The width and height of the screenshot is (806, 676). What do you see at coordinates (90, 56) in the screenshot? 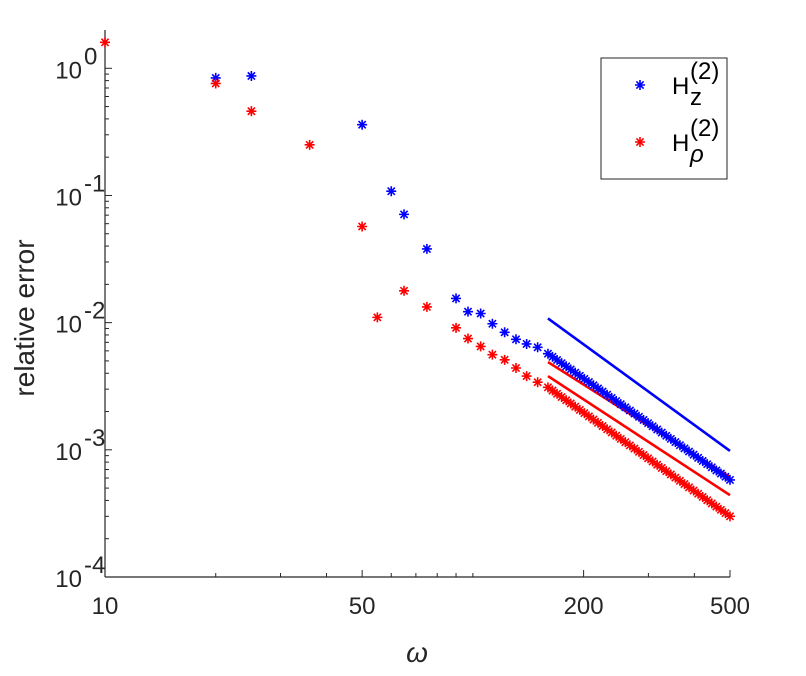
I see `y-tick-label-exponent: 0` at bounding box center [90, 56].